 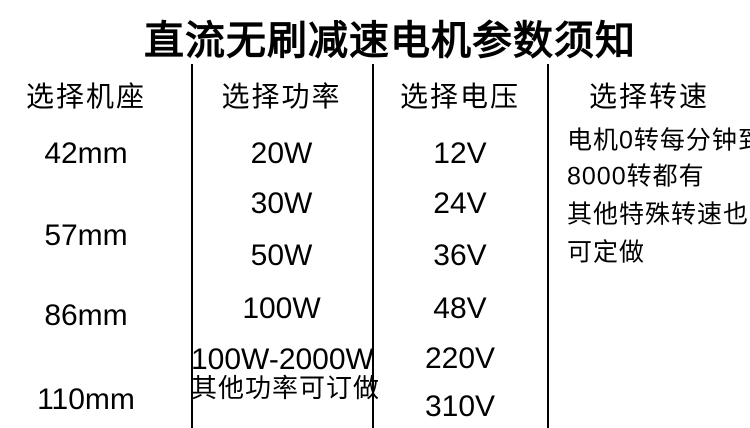 I want to click on power-custom-note: 其他功率可订做, so click(x=286, y=388).